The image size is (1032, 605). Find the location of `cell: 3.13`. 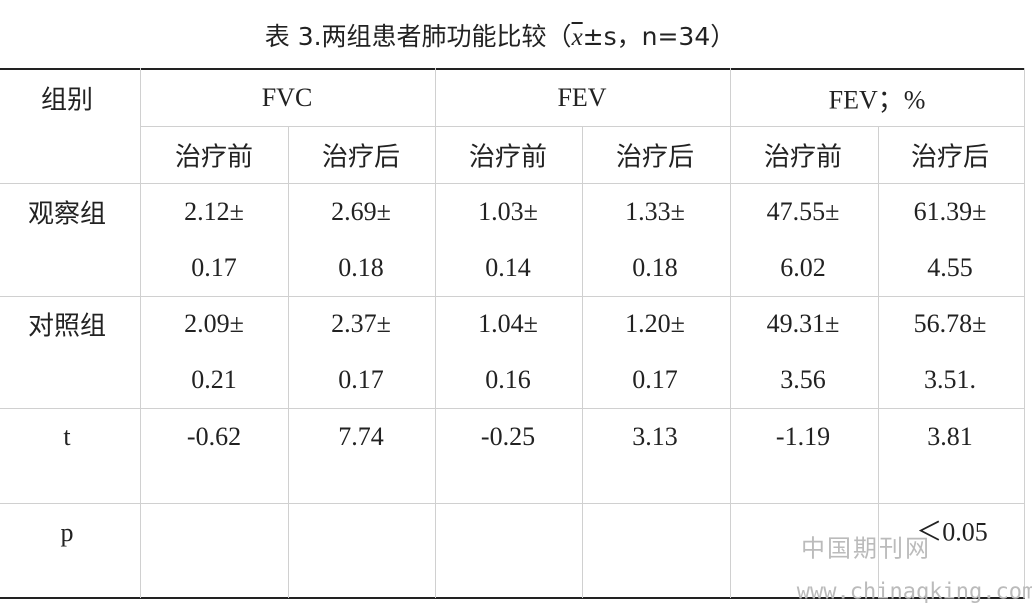

cell: 3.13 is located at coordinates (655, 436).